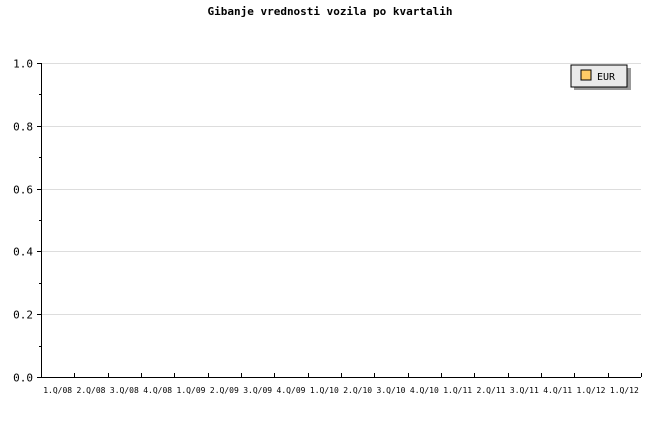 The image size is (660, 444). Describe the element at coordinates (329, 11) in the screenshot. I see `chart-title: Gibanje vrednosti vozila po kvartalih` at that location.